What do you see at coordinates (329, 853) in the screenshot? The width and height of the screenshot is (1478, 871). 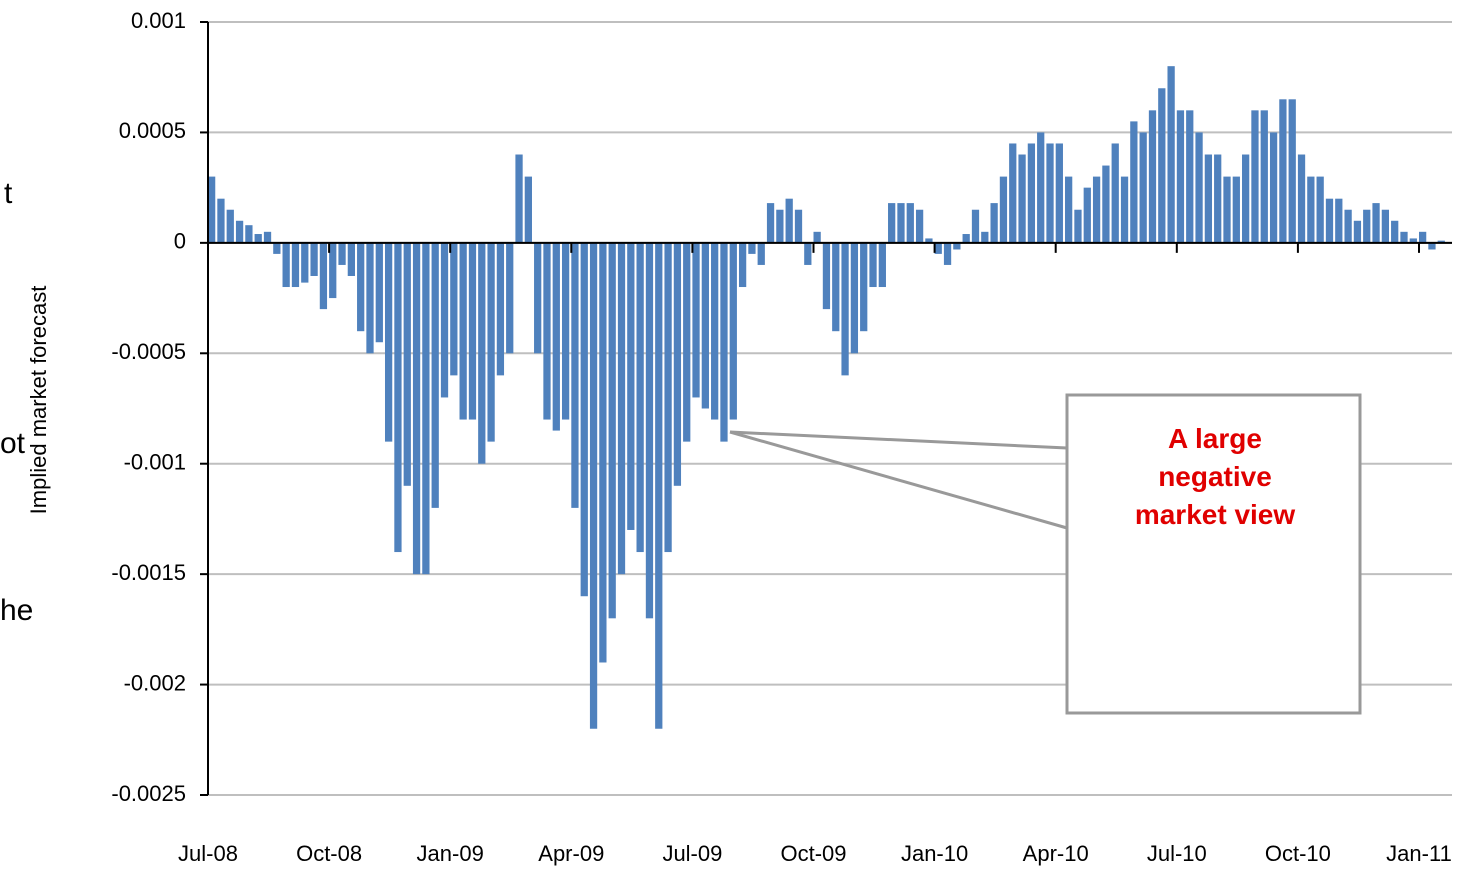 I see `x-tick-label: Oct-08` at bounding box center [329, 853].